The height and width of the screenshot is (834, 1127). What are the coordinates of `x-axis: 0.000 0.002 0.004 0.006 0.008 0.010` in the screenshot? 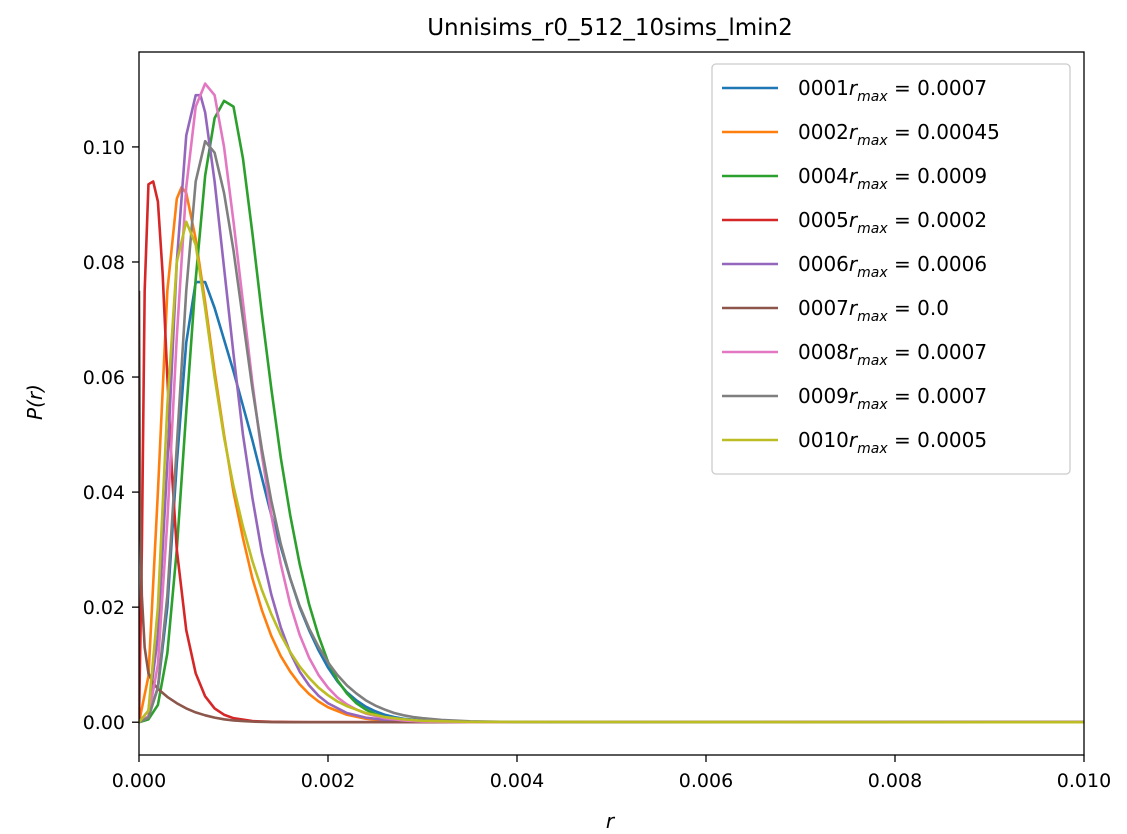 It's located at (611, 773).